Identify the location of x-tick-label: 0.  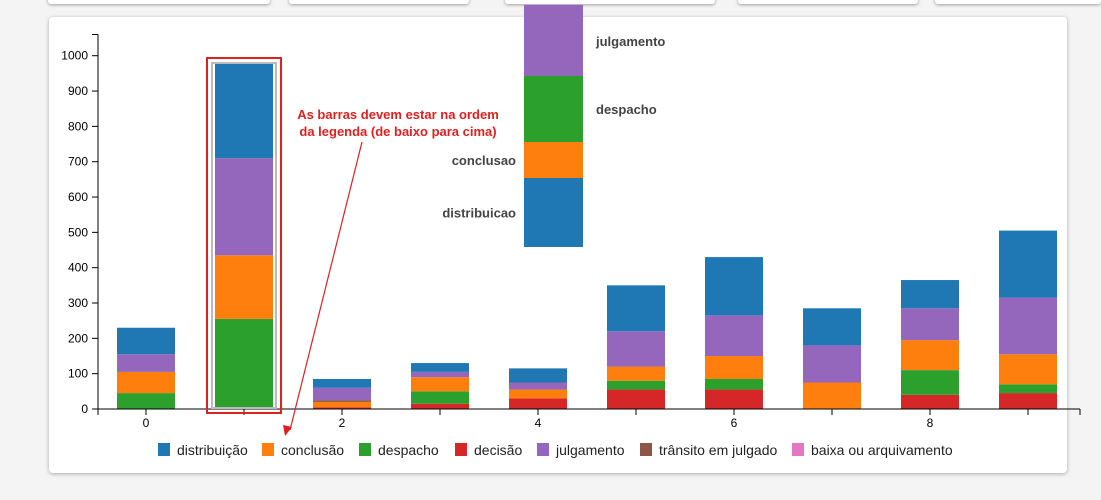
(146, 423).